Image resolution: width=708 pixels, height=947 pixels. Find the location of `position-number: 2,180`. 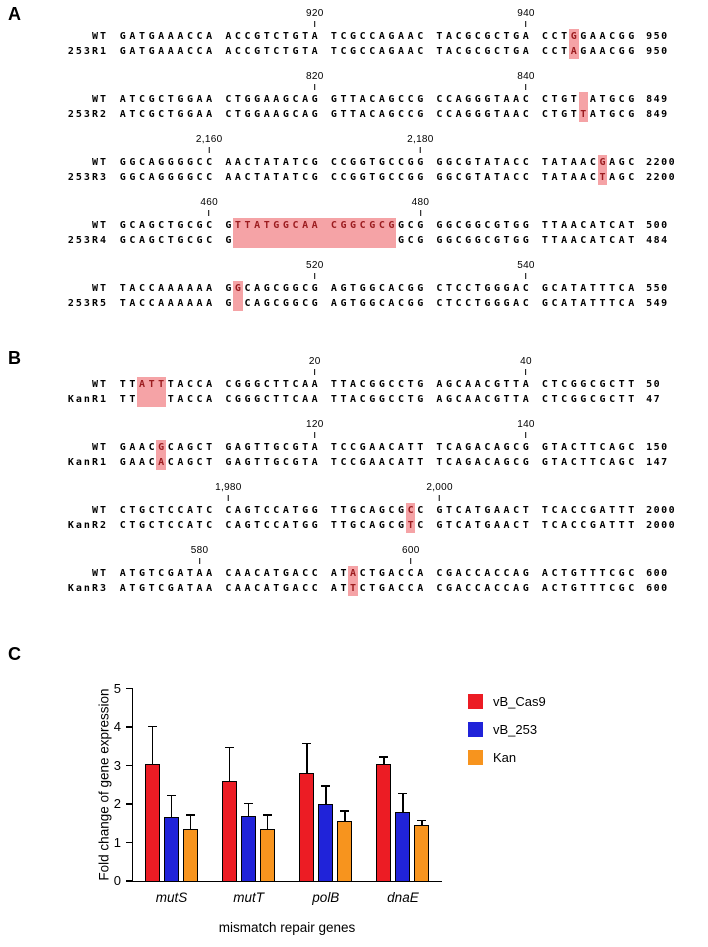

position-number: 2,180 is located at coordinates (420, 139).